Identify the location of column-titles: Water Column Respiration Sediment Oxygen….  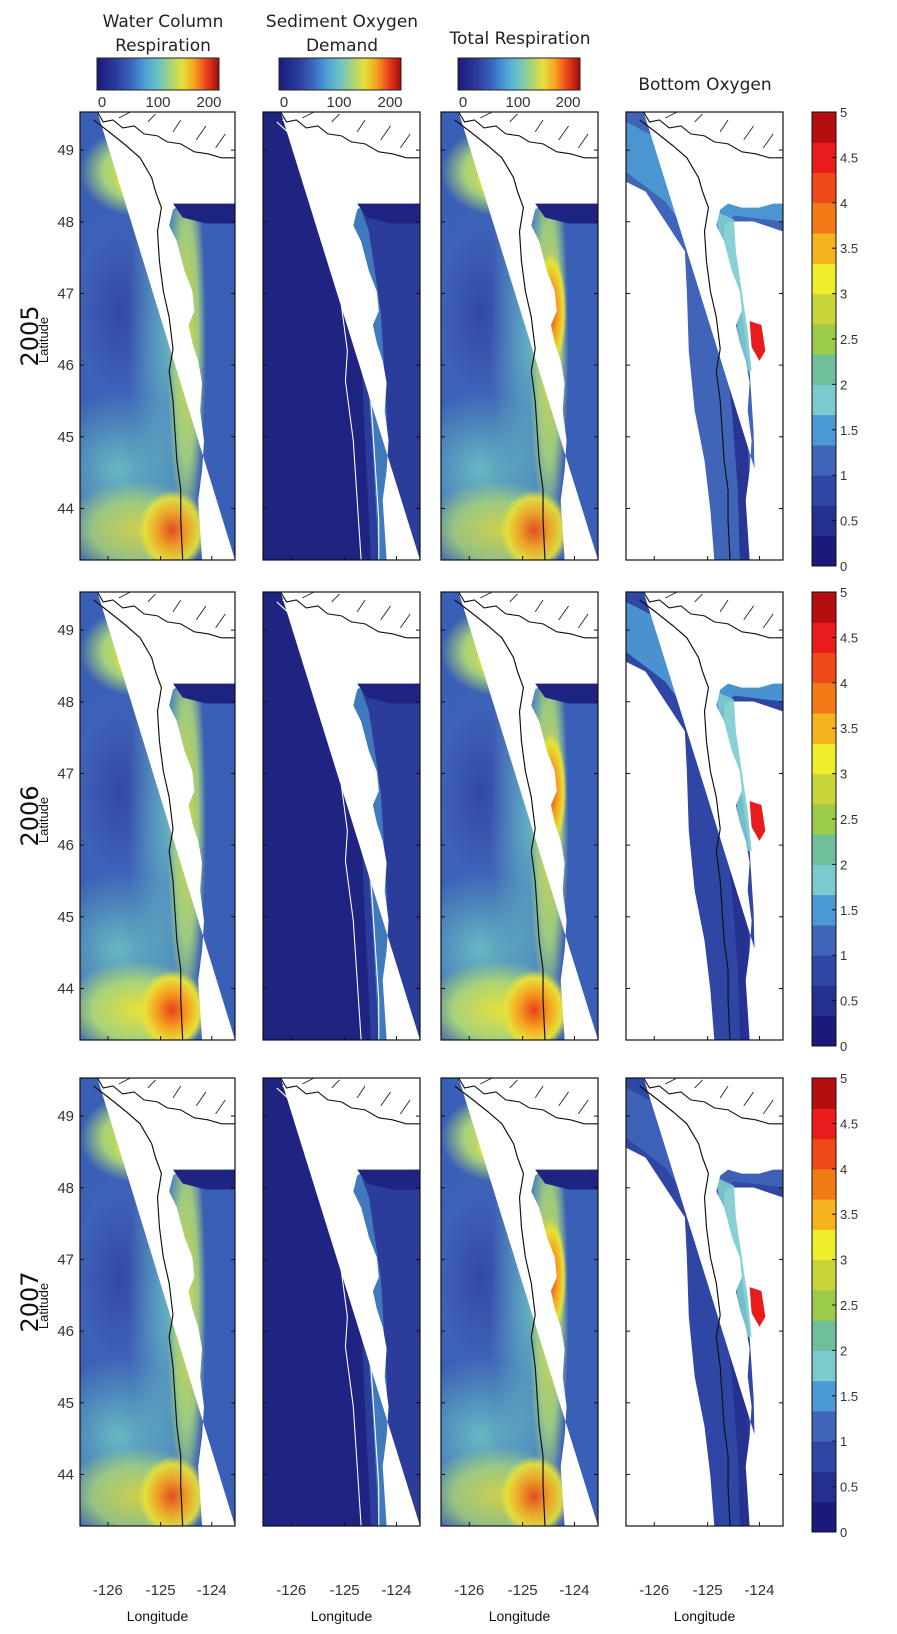
(437, 53).